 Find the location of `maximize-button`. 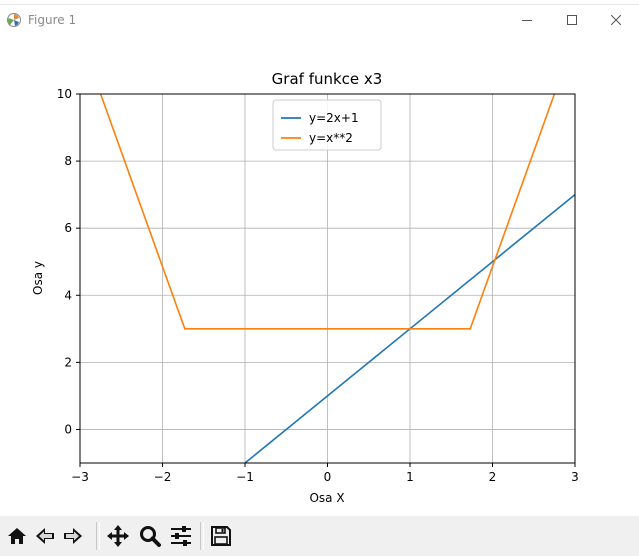

maximize-button is located at coordinates (572, 20).